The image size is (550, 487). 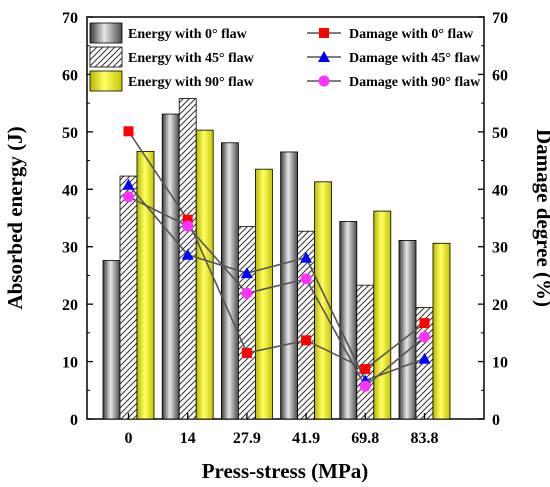 What do you see at coordinates (500, 248) in the screenshot?
I see `y2-tick-label-30: 30` at bounding box center [500, 248].